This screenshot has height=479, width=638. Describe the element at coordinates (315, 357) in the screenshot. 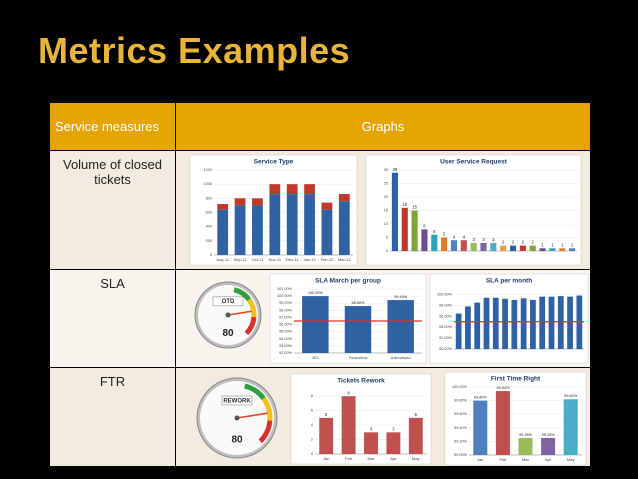

I see `x-tick-label: BO` at that location.